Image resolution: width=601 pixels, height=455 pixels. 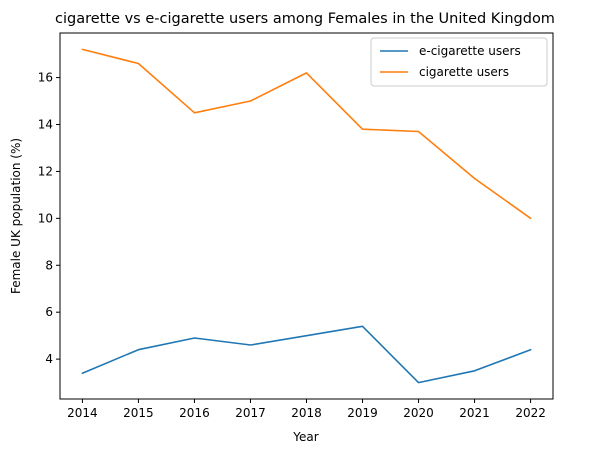 I want to click on x-tick-label: 2014, so click(x=82, y=413).